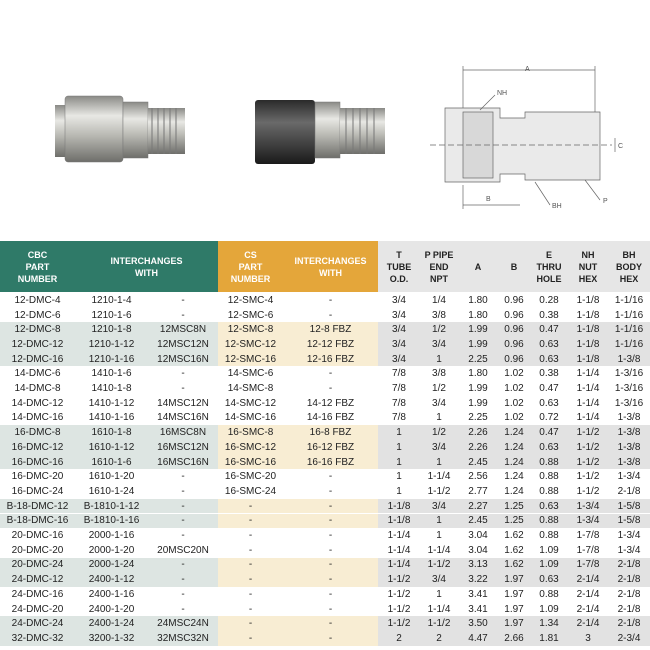 This screenshot has width=650, height=650. Describe the element at coordinates (111, 447) in the screenshot. I see `table-cell: 1610-1-12` at that location.